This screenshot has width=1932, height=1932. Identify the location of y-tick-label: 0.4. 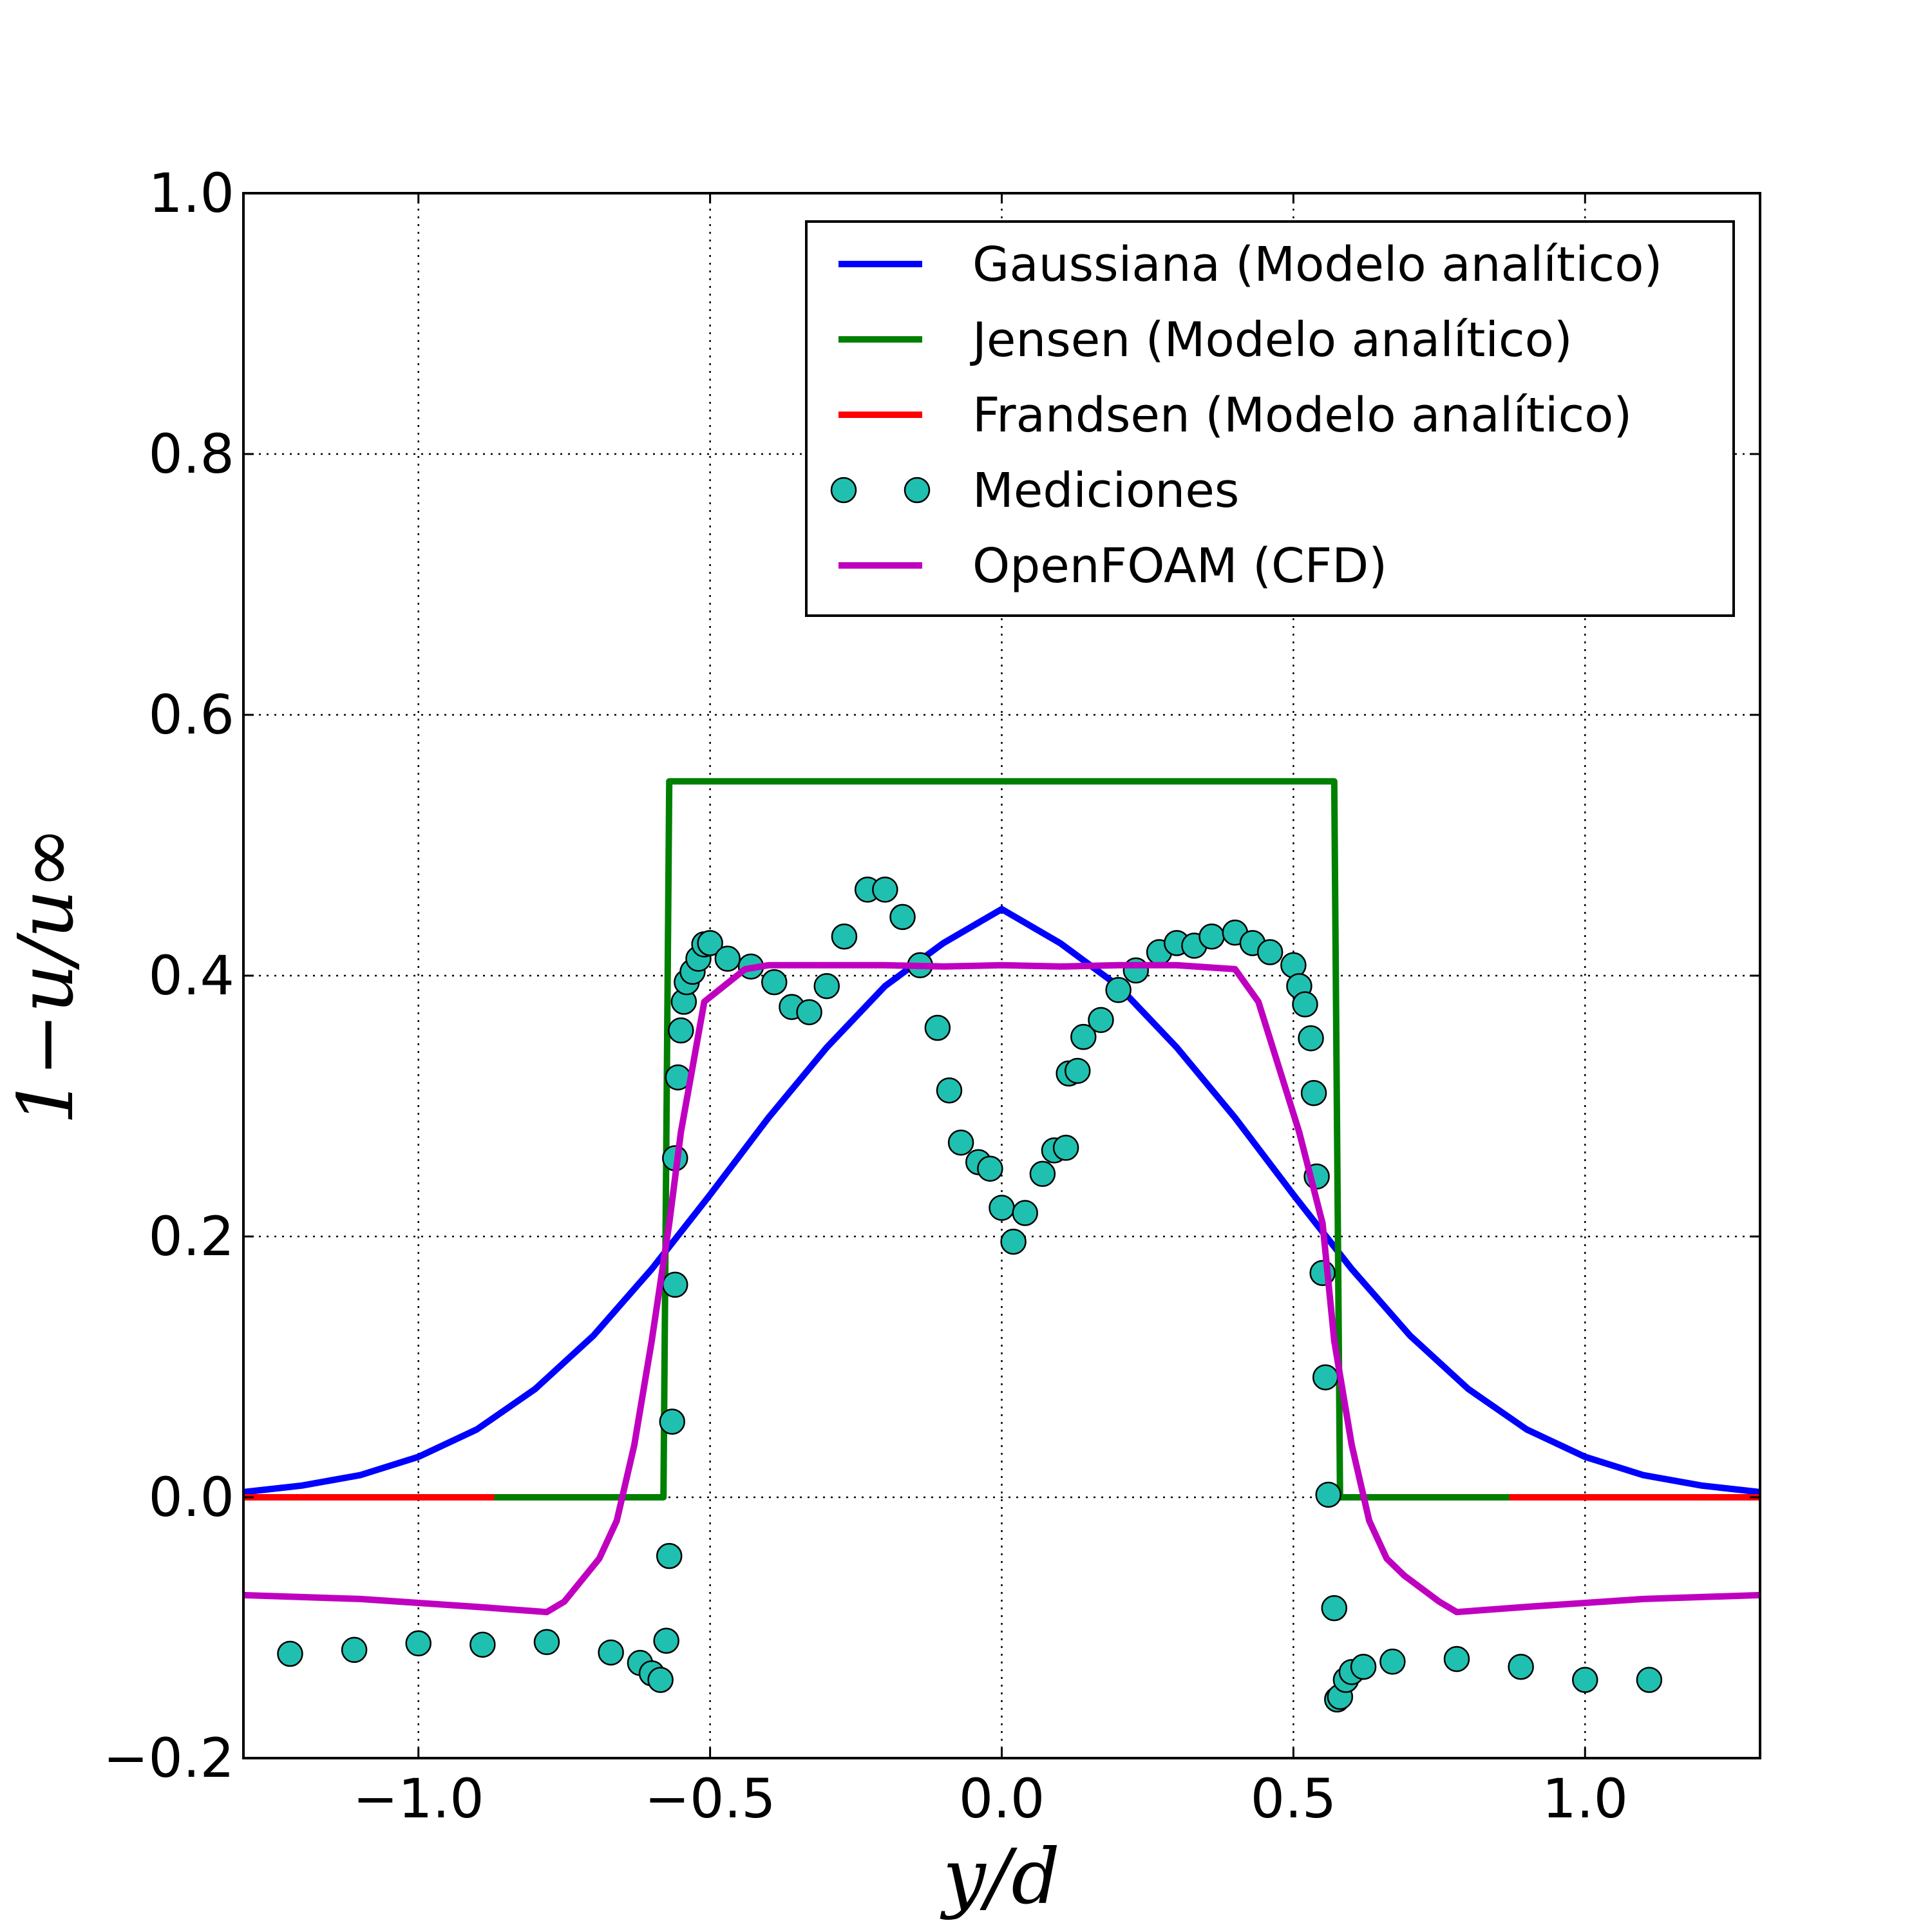
(191, 975).